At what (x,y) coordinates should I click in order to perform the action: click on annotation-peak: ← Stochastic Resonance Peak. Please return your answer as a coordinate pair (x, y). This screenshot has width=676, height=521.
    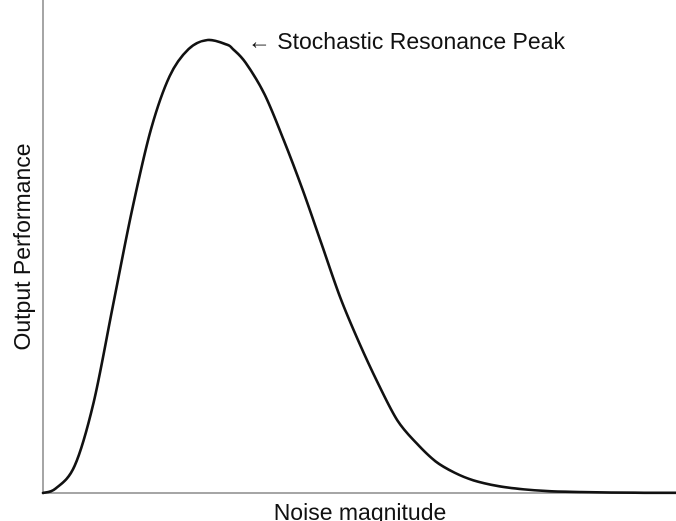
    Looking at the image, I should click on (407, 41).